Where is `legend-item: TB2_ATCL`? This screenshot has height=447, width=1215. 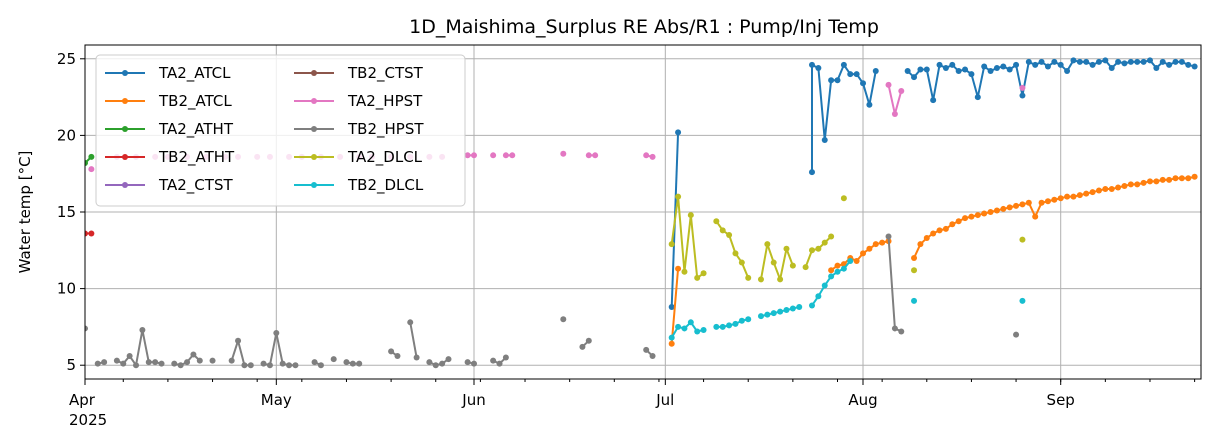 legend-item: TB2_ATCL is located at coordinates (168, 101).